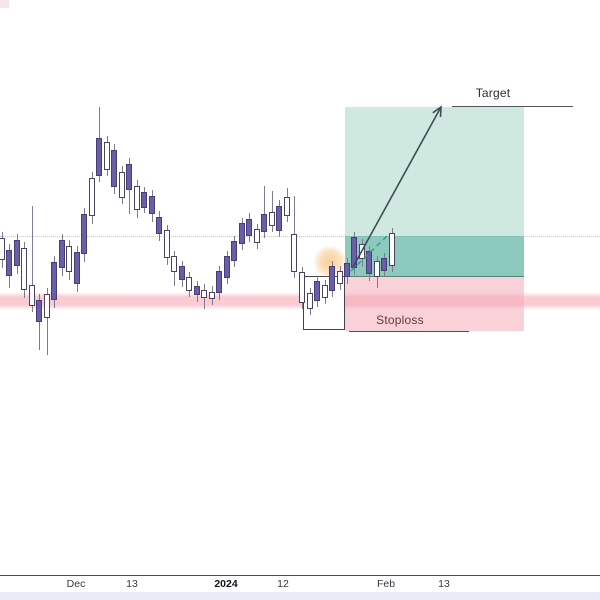  What do you see at coordinates (300, 596) in the screenshot?
I see `bottom-strip` at bounding box center [300, 596].